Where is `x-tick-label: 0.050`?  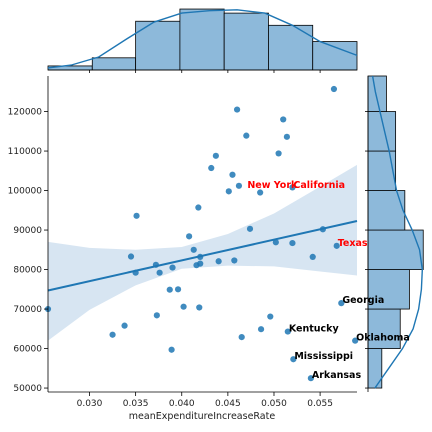
x-tick-label: 0.050 is located at coordinates (274, 404).